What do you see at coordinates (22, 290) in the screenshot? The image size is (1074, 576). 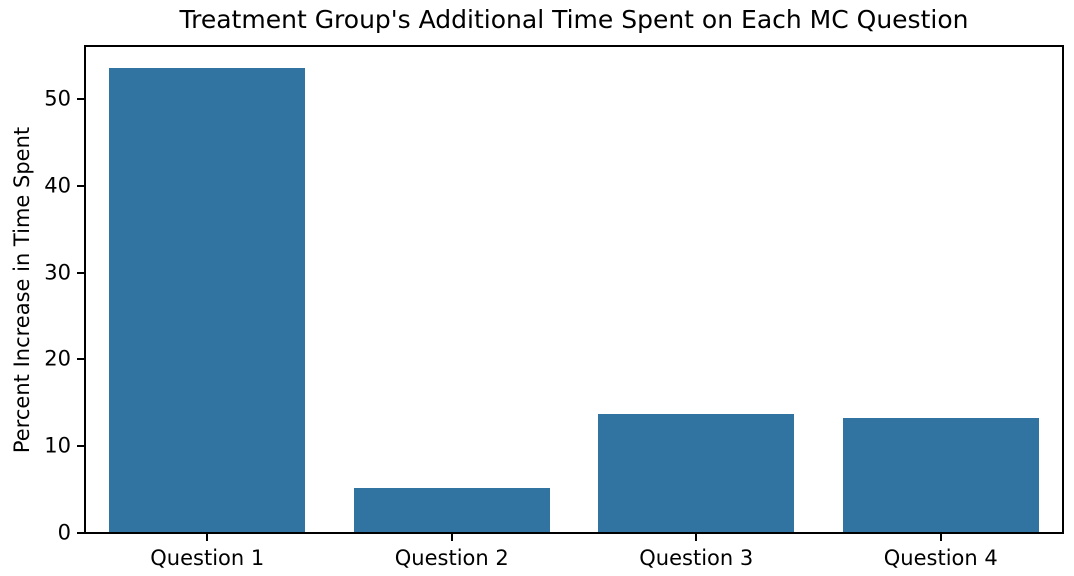 I see `y-axis-label: Percent Increase in Time Spent` at bounding box center [22, 290].